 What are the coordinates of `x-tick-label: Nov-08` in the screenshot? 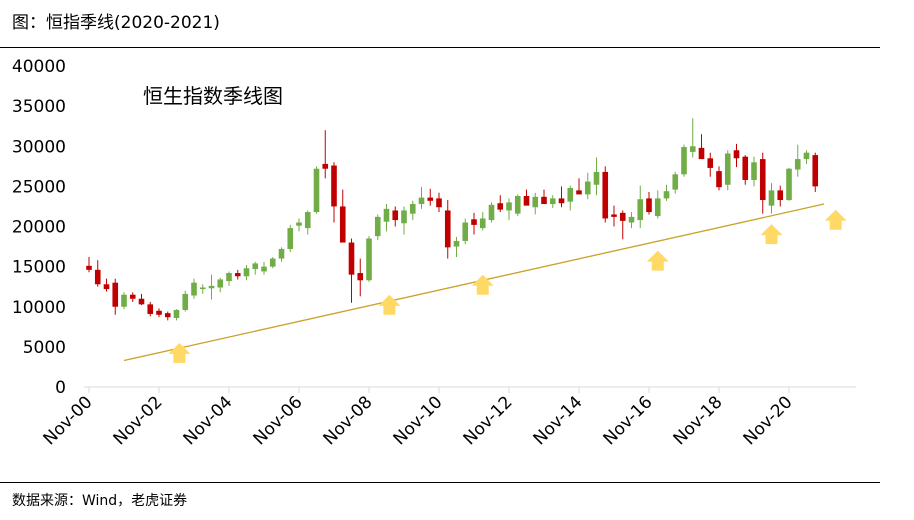 It's located at (348, 420).